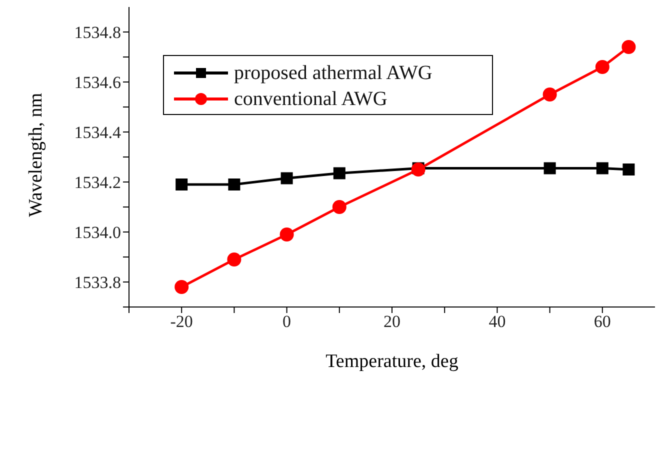 The image size is (660, 467). What do you see at coordinates (311, 99) in the screenshot?
I see `legend-label: conventional AWG` at bounding box center [311, 99].